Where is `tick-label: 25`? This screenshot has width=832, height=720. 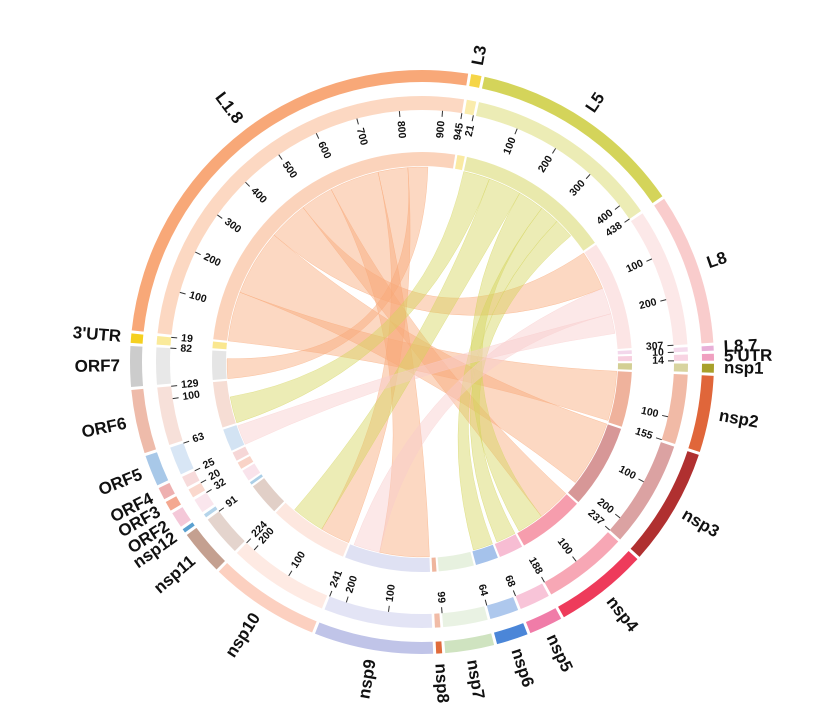
tick-label: 25 is located at coordinates (209, 464).